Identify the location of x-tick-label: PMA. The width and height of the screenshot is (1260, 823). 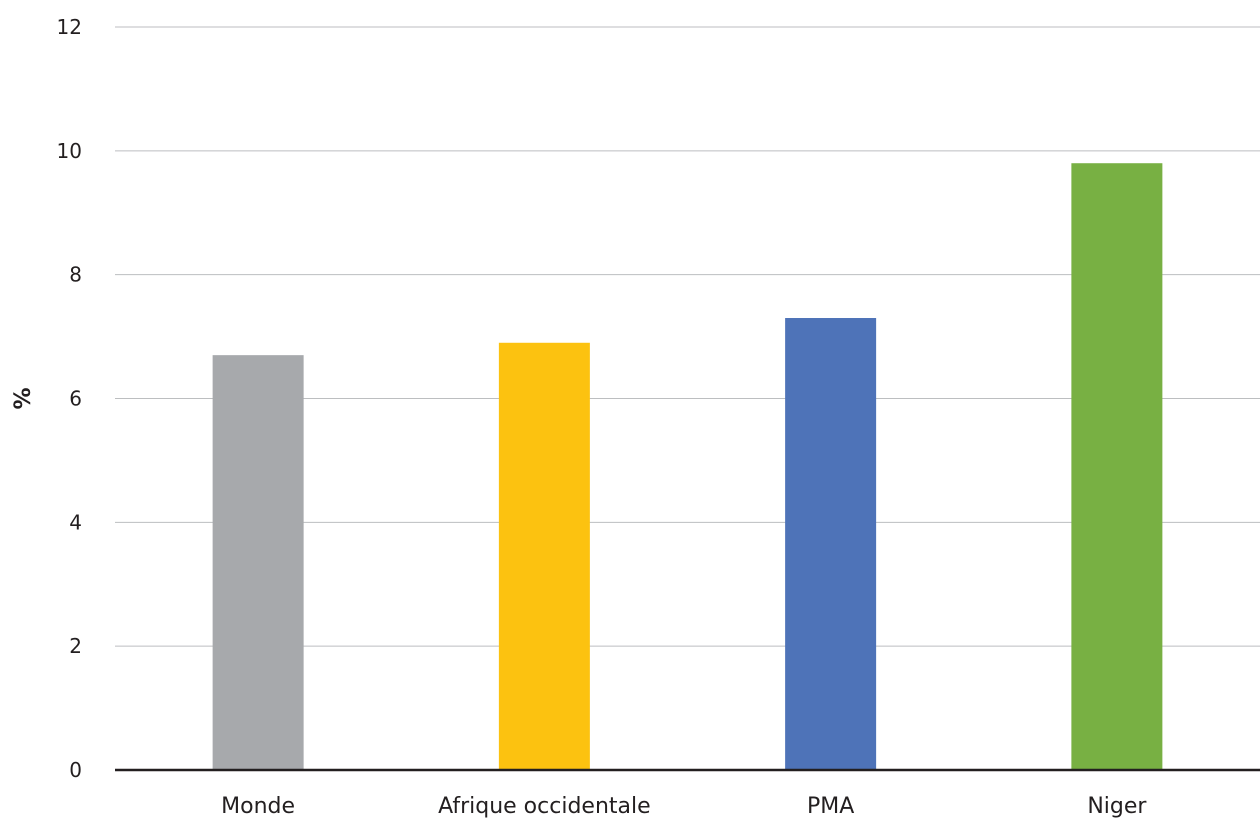
(830, 806).